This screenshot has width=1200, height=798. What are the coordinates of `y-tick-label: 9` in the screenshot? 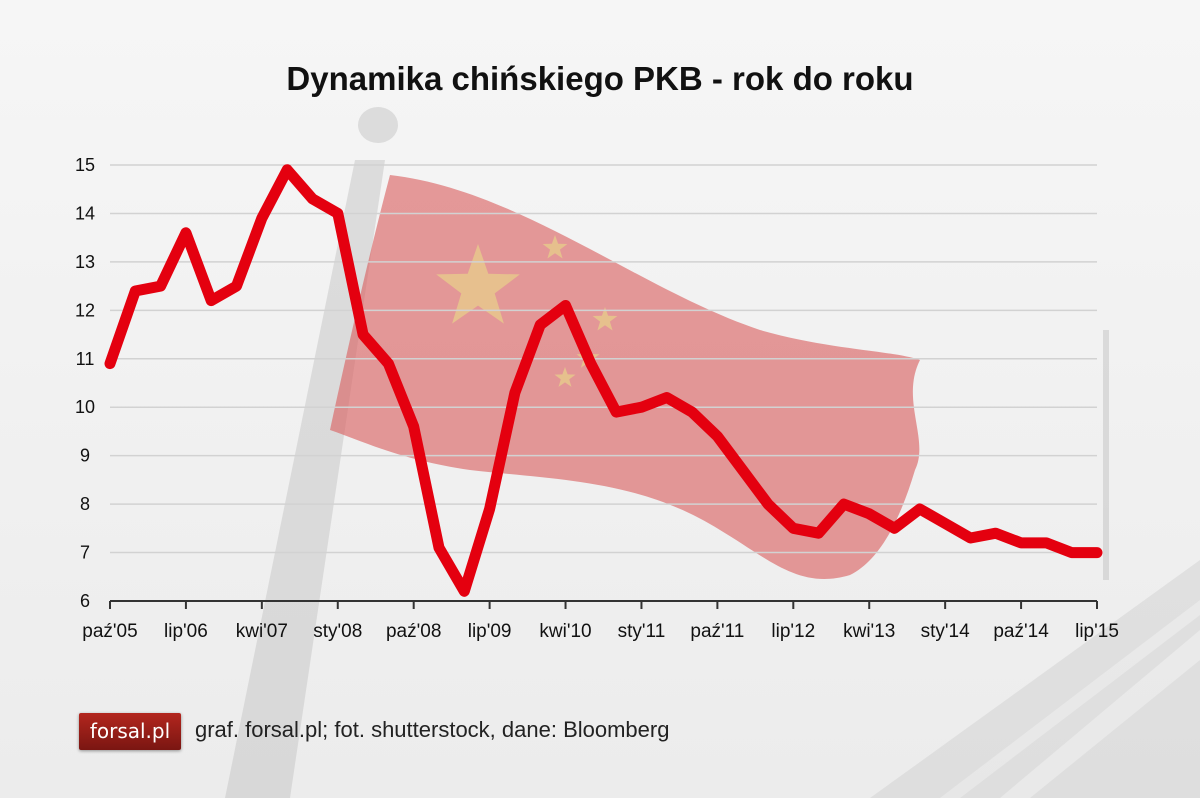 It's located at (85, 456).